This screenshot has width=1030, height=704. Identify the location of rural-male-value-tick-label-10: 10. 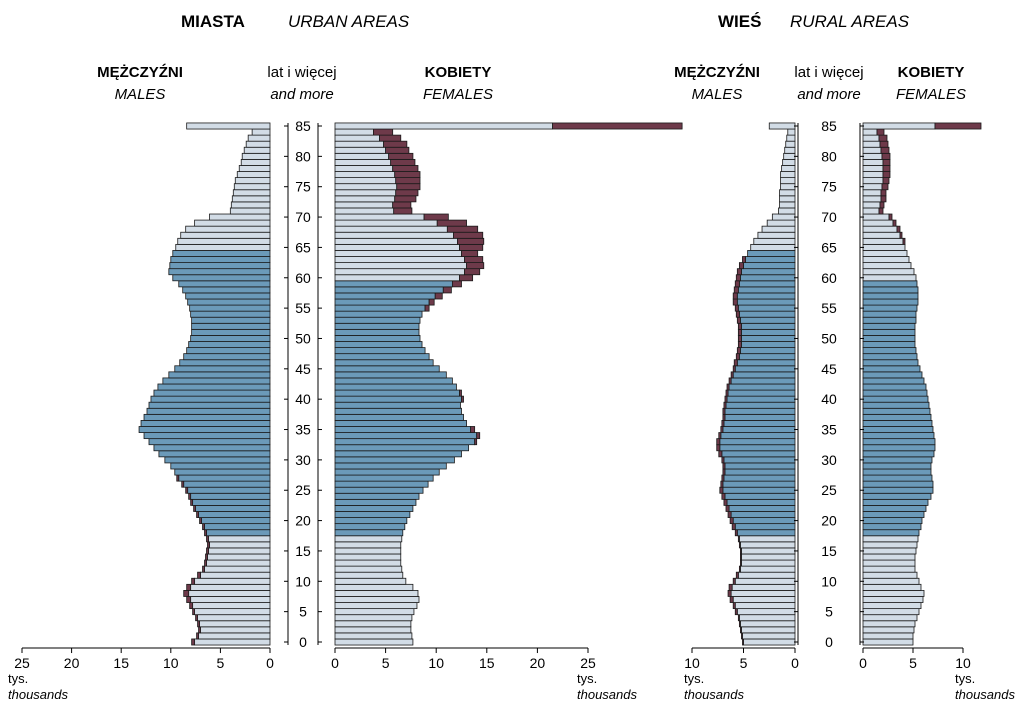
(692, 663).